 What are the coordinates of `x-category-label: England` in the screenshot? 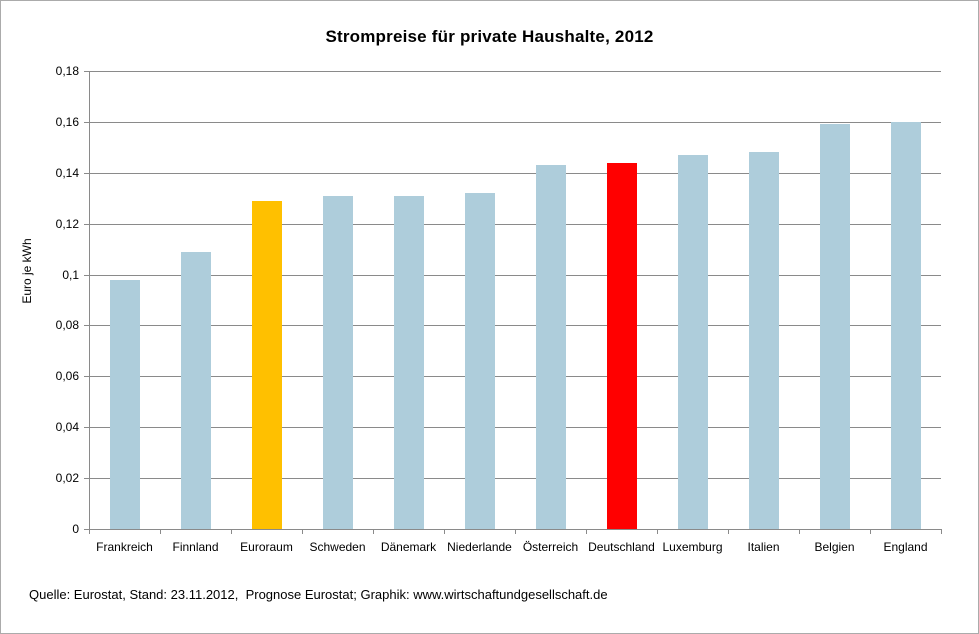 It's located at (905, 547).